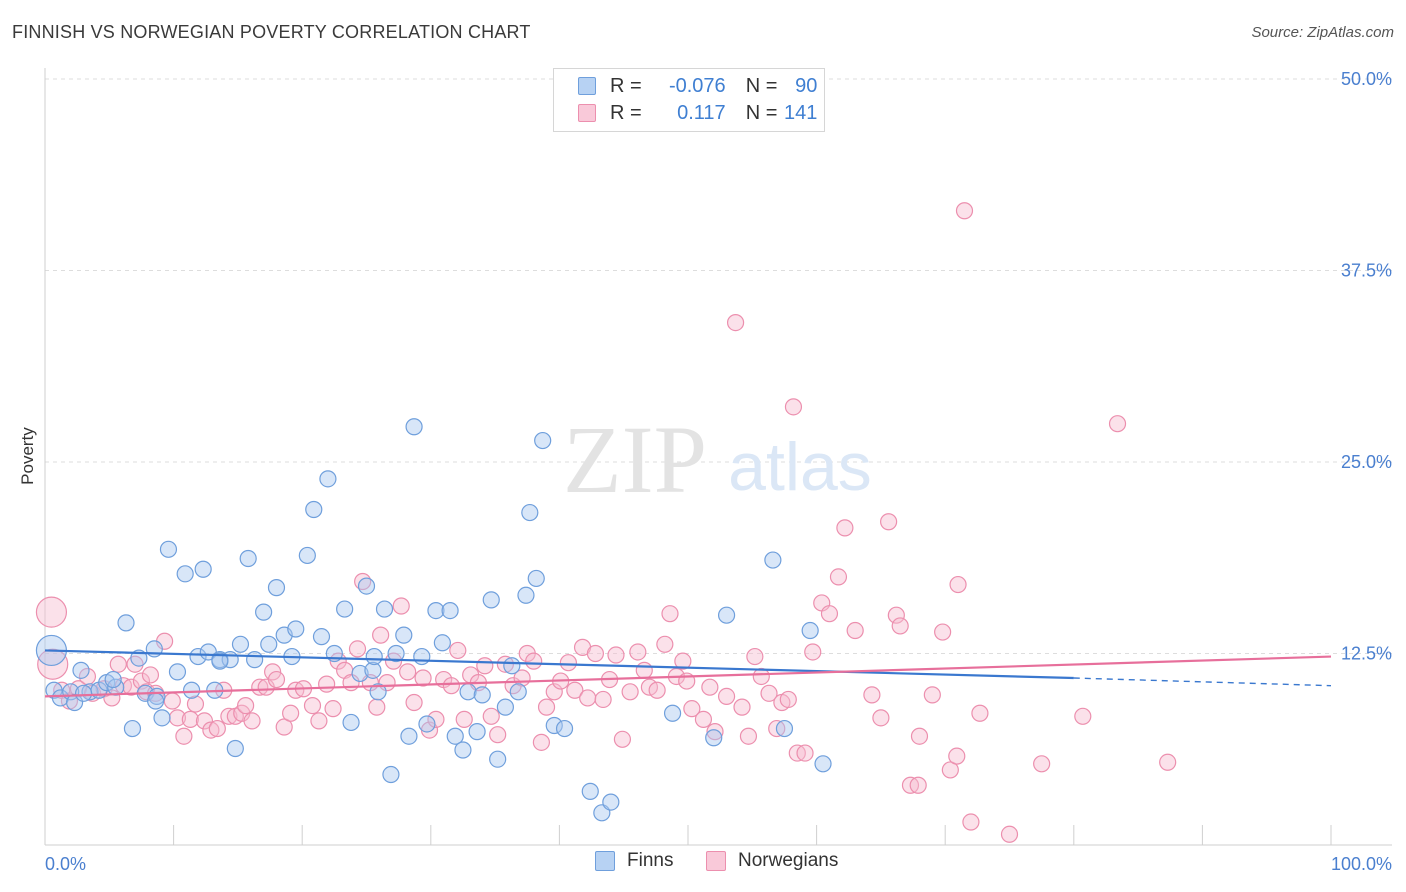 This screenshot has width=1406, height=892. Describe the element at coordinates (634, 861) in the screenshot. I see `bottom-legend-finns: Finns` at that location.